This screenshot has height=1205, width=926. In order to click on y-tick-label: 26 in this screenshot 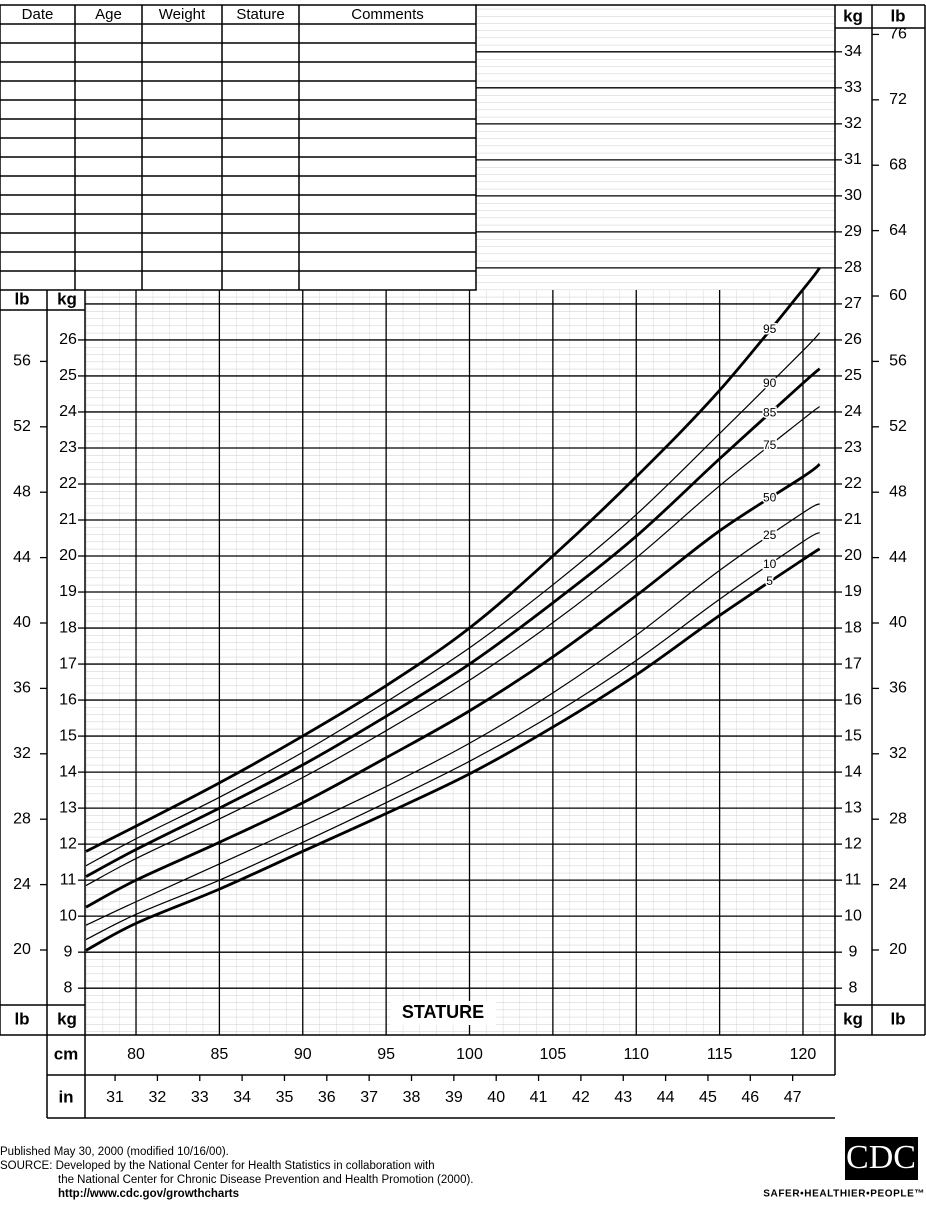, I will do `click(68, 339)`.